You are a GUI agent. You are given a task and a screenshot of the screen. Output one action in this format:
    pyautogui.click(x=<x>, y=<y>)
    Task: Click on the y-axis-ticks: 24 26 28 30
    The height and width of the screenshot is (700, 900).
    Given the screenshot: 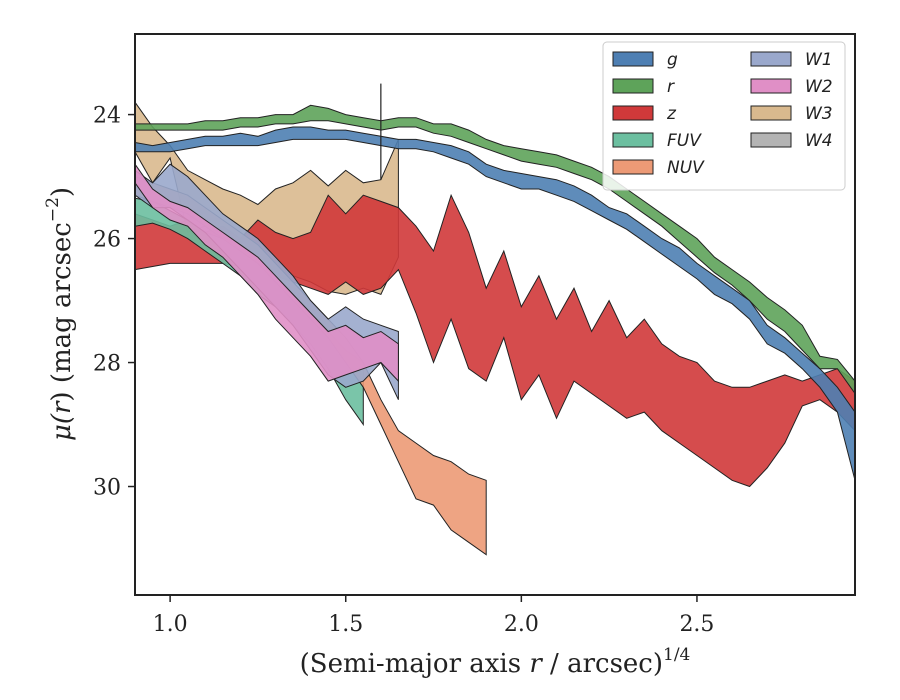 What is the action you would take?
    pyautogui.click(x=114, y=302)
    